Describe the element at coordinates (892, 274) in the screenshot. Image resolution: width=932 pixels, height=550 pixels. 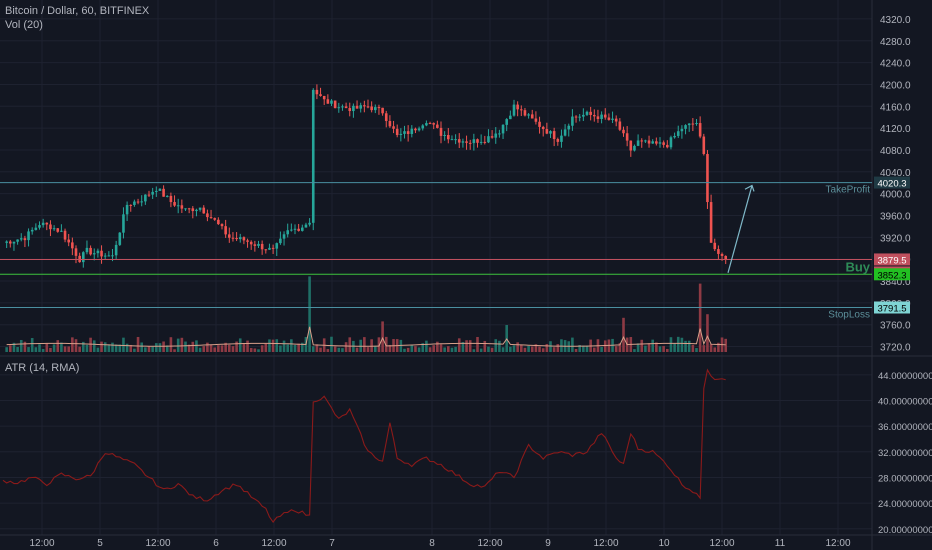
I see `buy-price-badge` at that location.